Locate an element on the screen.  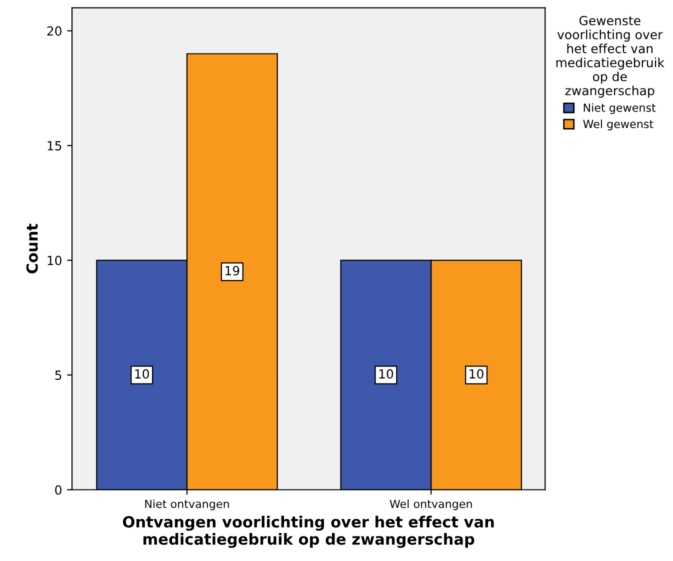
x-tick-label: Niet ontvangen is located at coordinates (187, 504).